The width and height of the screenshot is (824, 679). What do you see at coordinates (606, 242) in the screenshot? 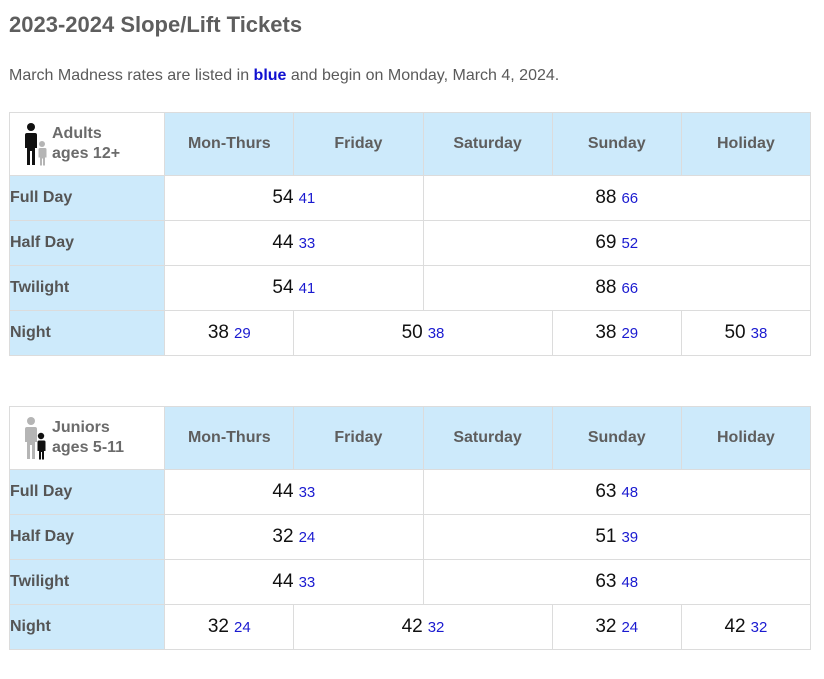
I see `regular-price: 69` at bounding box center [606, 242].